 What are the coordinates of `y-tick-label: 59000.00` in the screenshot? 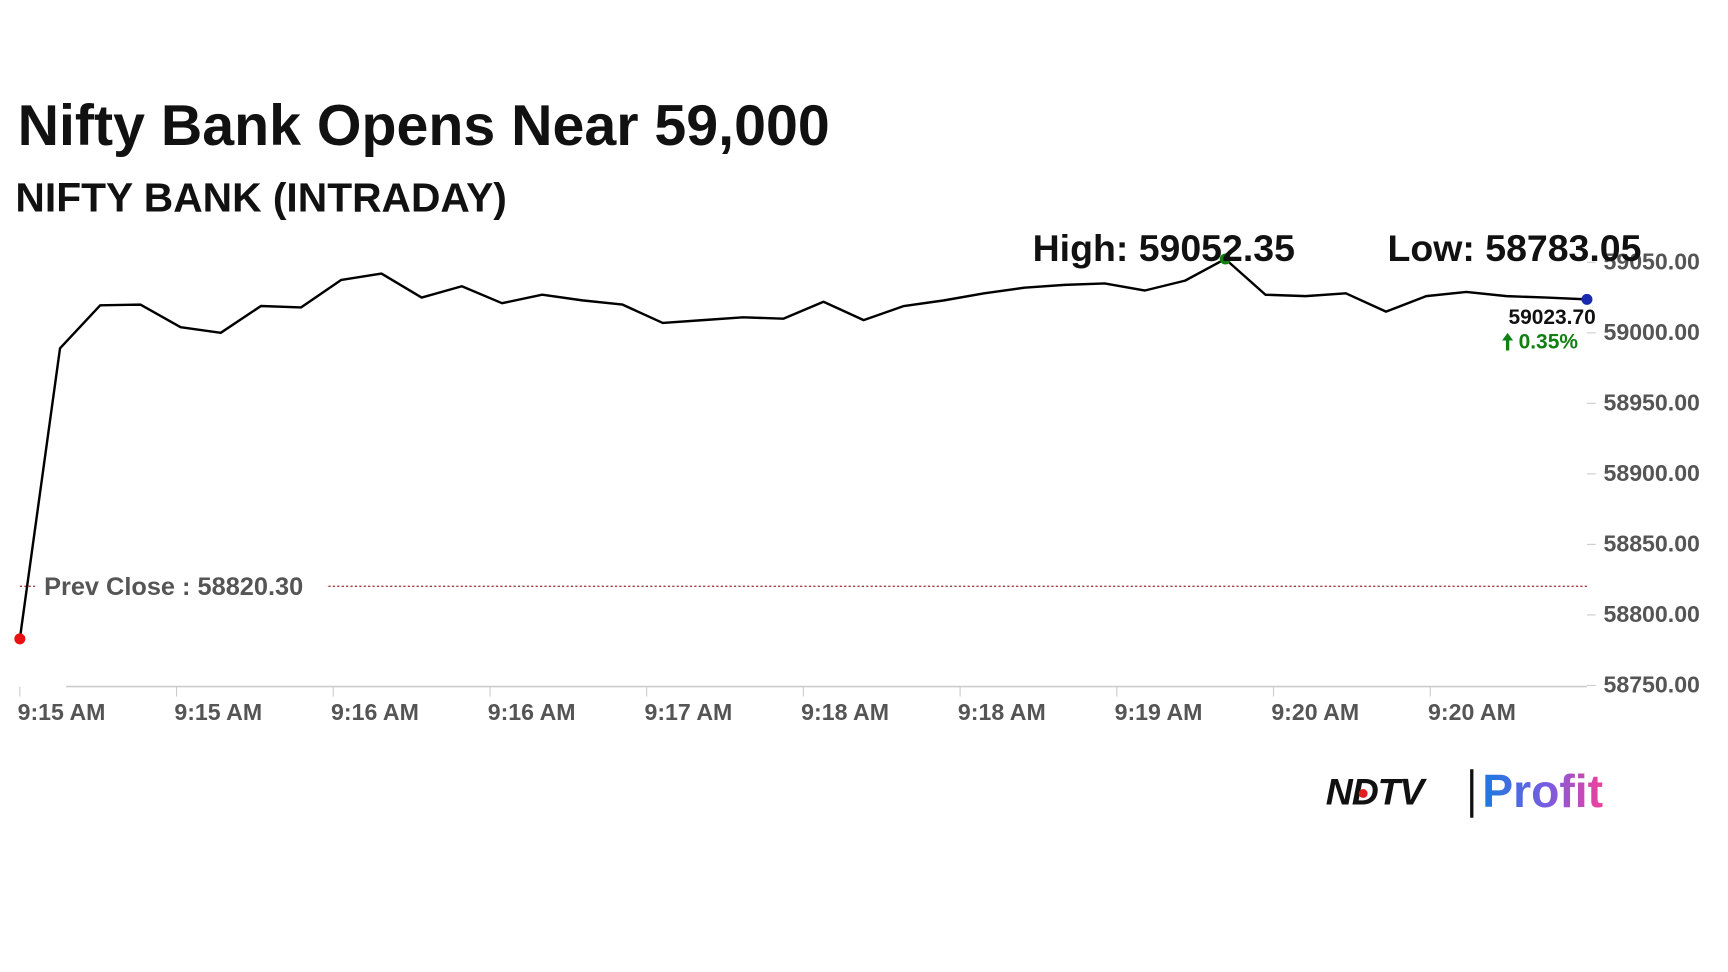 It's located at (1651, 332).